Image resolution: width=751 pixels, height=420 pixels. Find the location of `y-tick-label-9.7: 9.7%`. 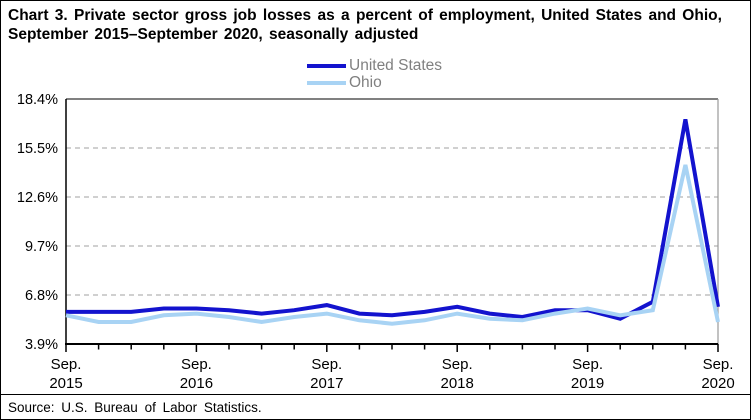

y-tick-label-9.7: 9.7% is located at coordinates (41, 247).